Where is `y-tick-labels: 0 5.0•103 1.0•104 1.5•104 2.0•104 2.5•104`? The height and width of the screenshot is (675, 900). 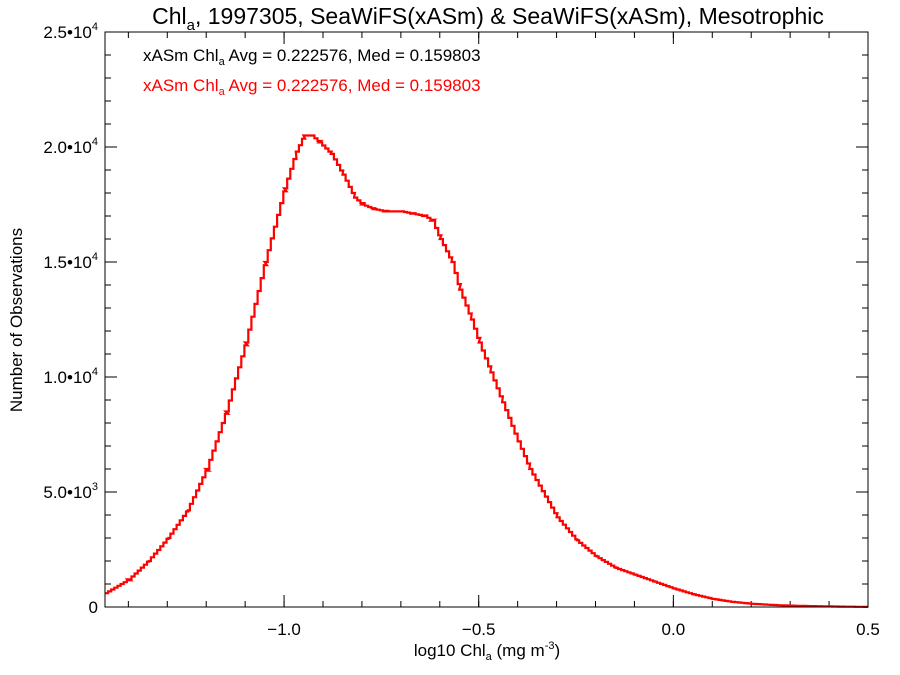 y-tick-labels: 0 5.0•103 1.0•104 1.5•104 2.0•104 2.5•104 is located at coordinates (70, 319).